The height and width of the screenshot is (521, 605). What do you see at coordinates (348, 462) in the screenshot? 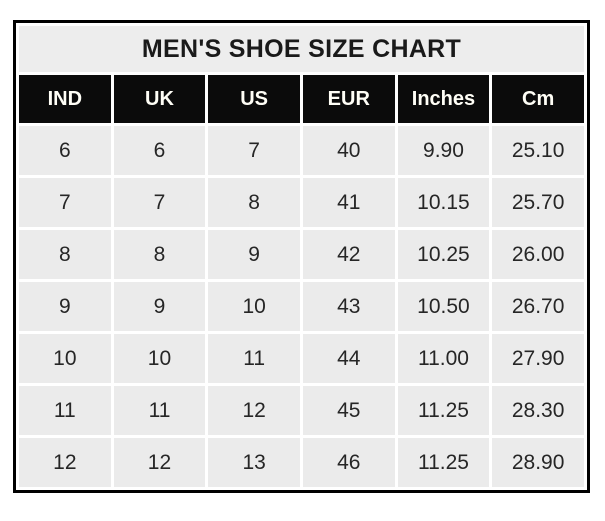
I see `table-cell: 46` at bounding box center [348, 462].